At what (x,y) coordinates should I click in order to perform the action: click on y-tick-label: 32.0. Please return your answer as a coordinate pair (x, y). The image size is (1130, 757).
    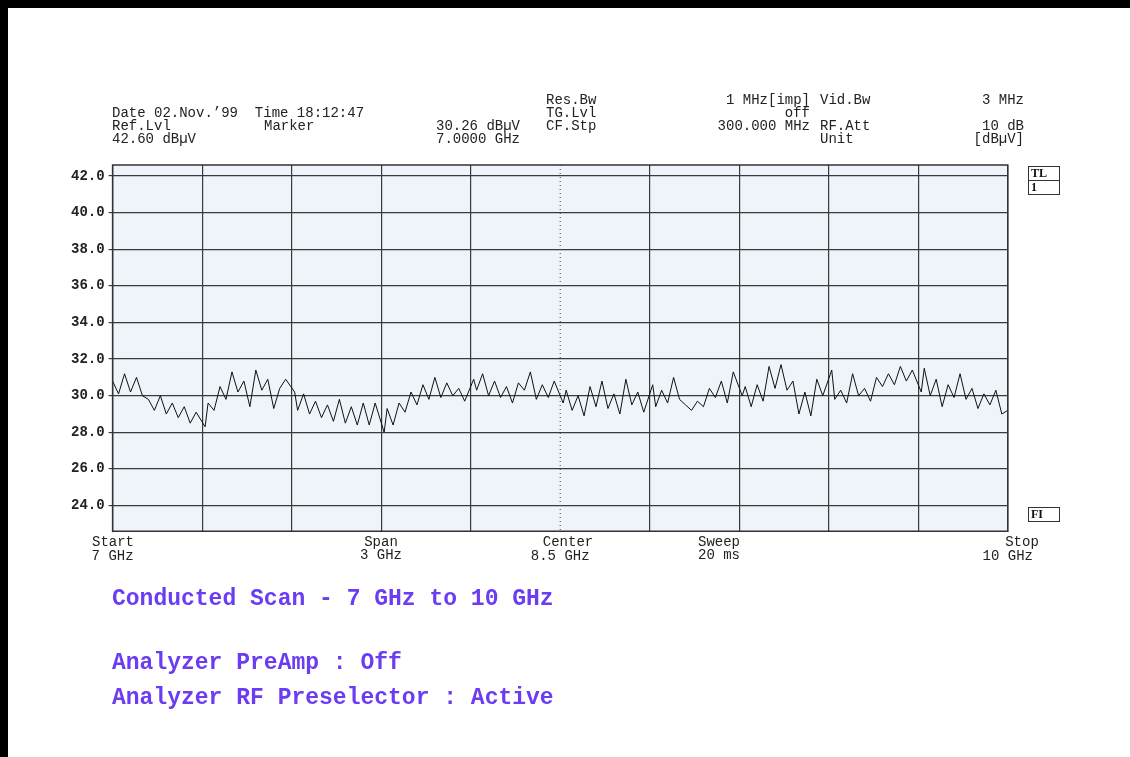
    Looking at the image, I should click on (88, 358).